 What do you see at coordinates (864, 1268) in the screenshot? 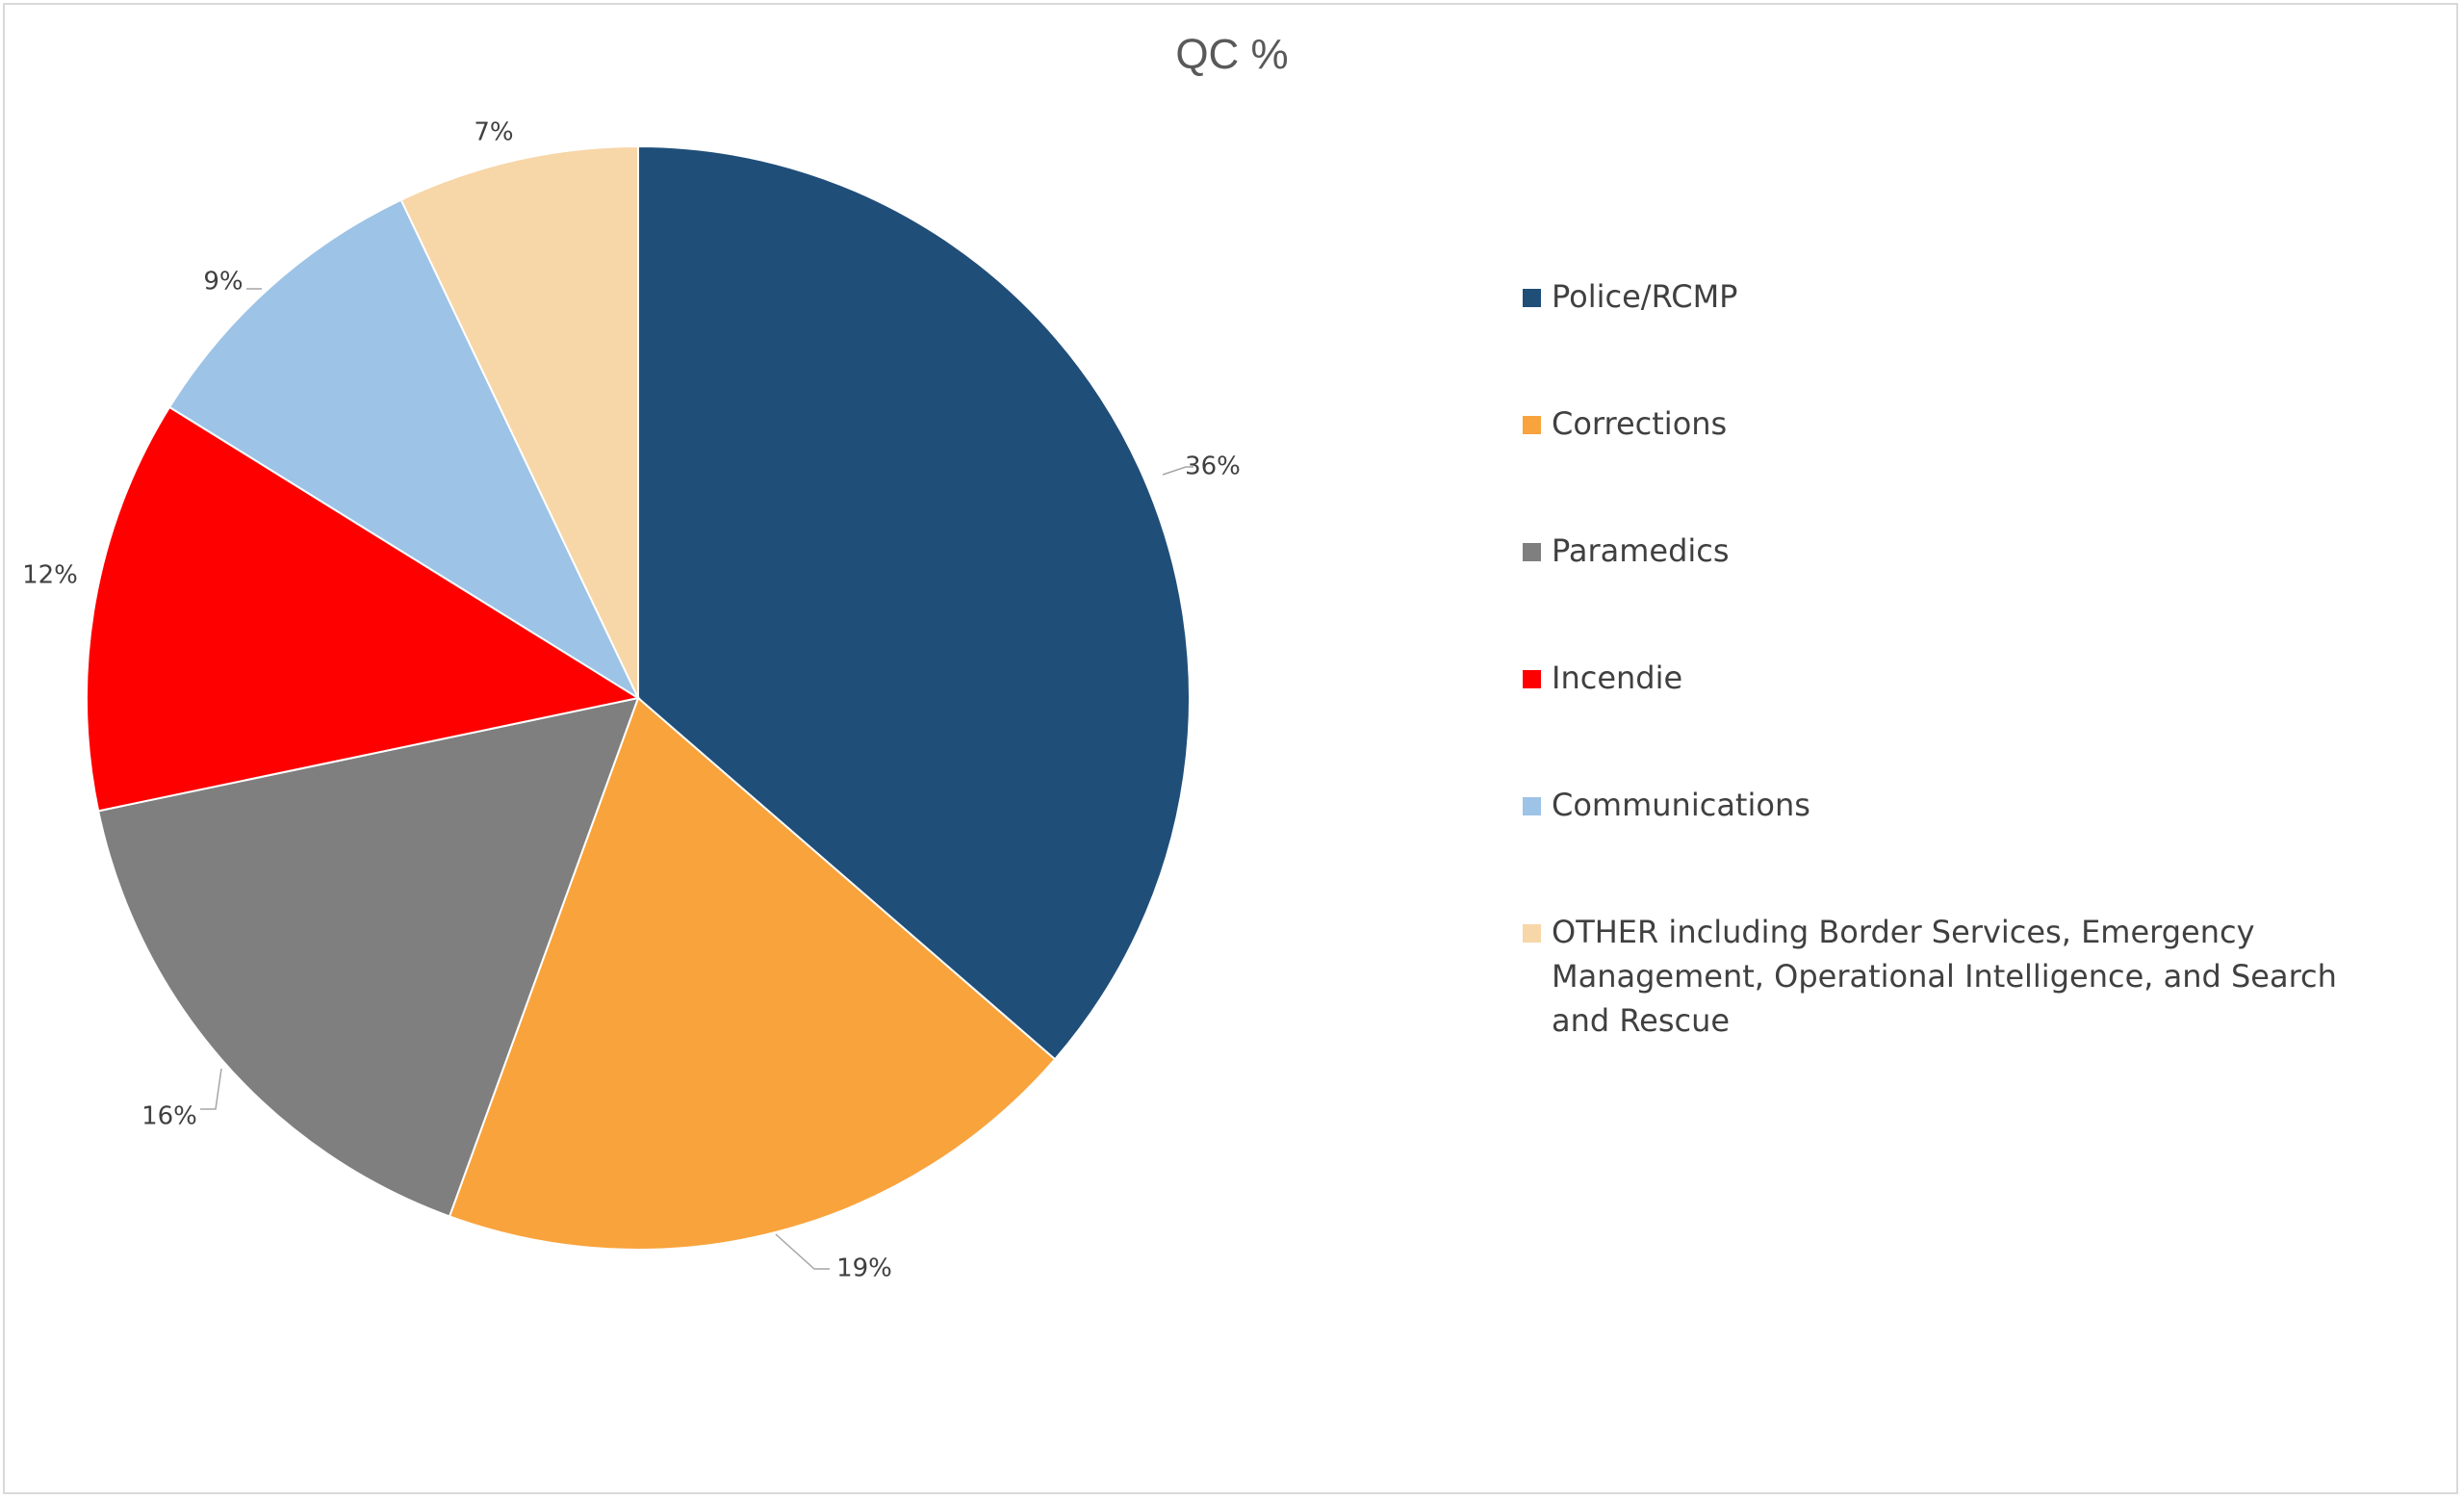
I see `data-label: 19%` at bounding box center [864, 1268].